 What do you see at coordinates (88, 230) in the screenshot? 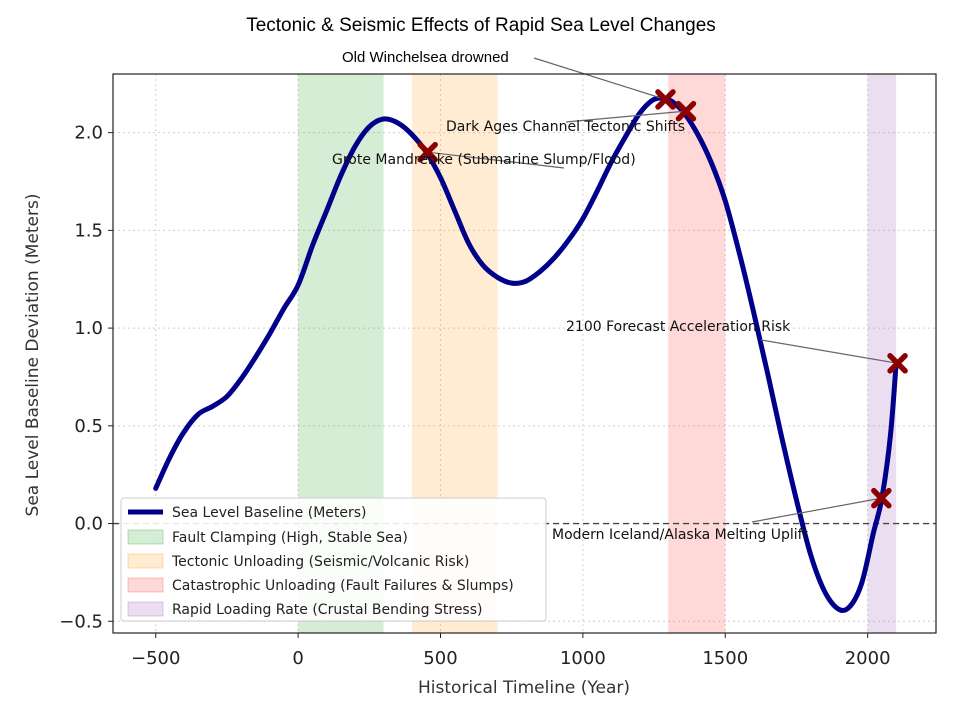
I see `y-tick-label: 1.5` at bounding box center [88, 230].